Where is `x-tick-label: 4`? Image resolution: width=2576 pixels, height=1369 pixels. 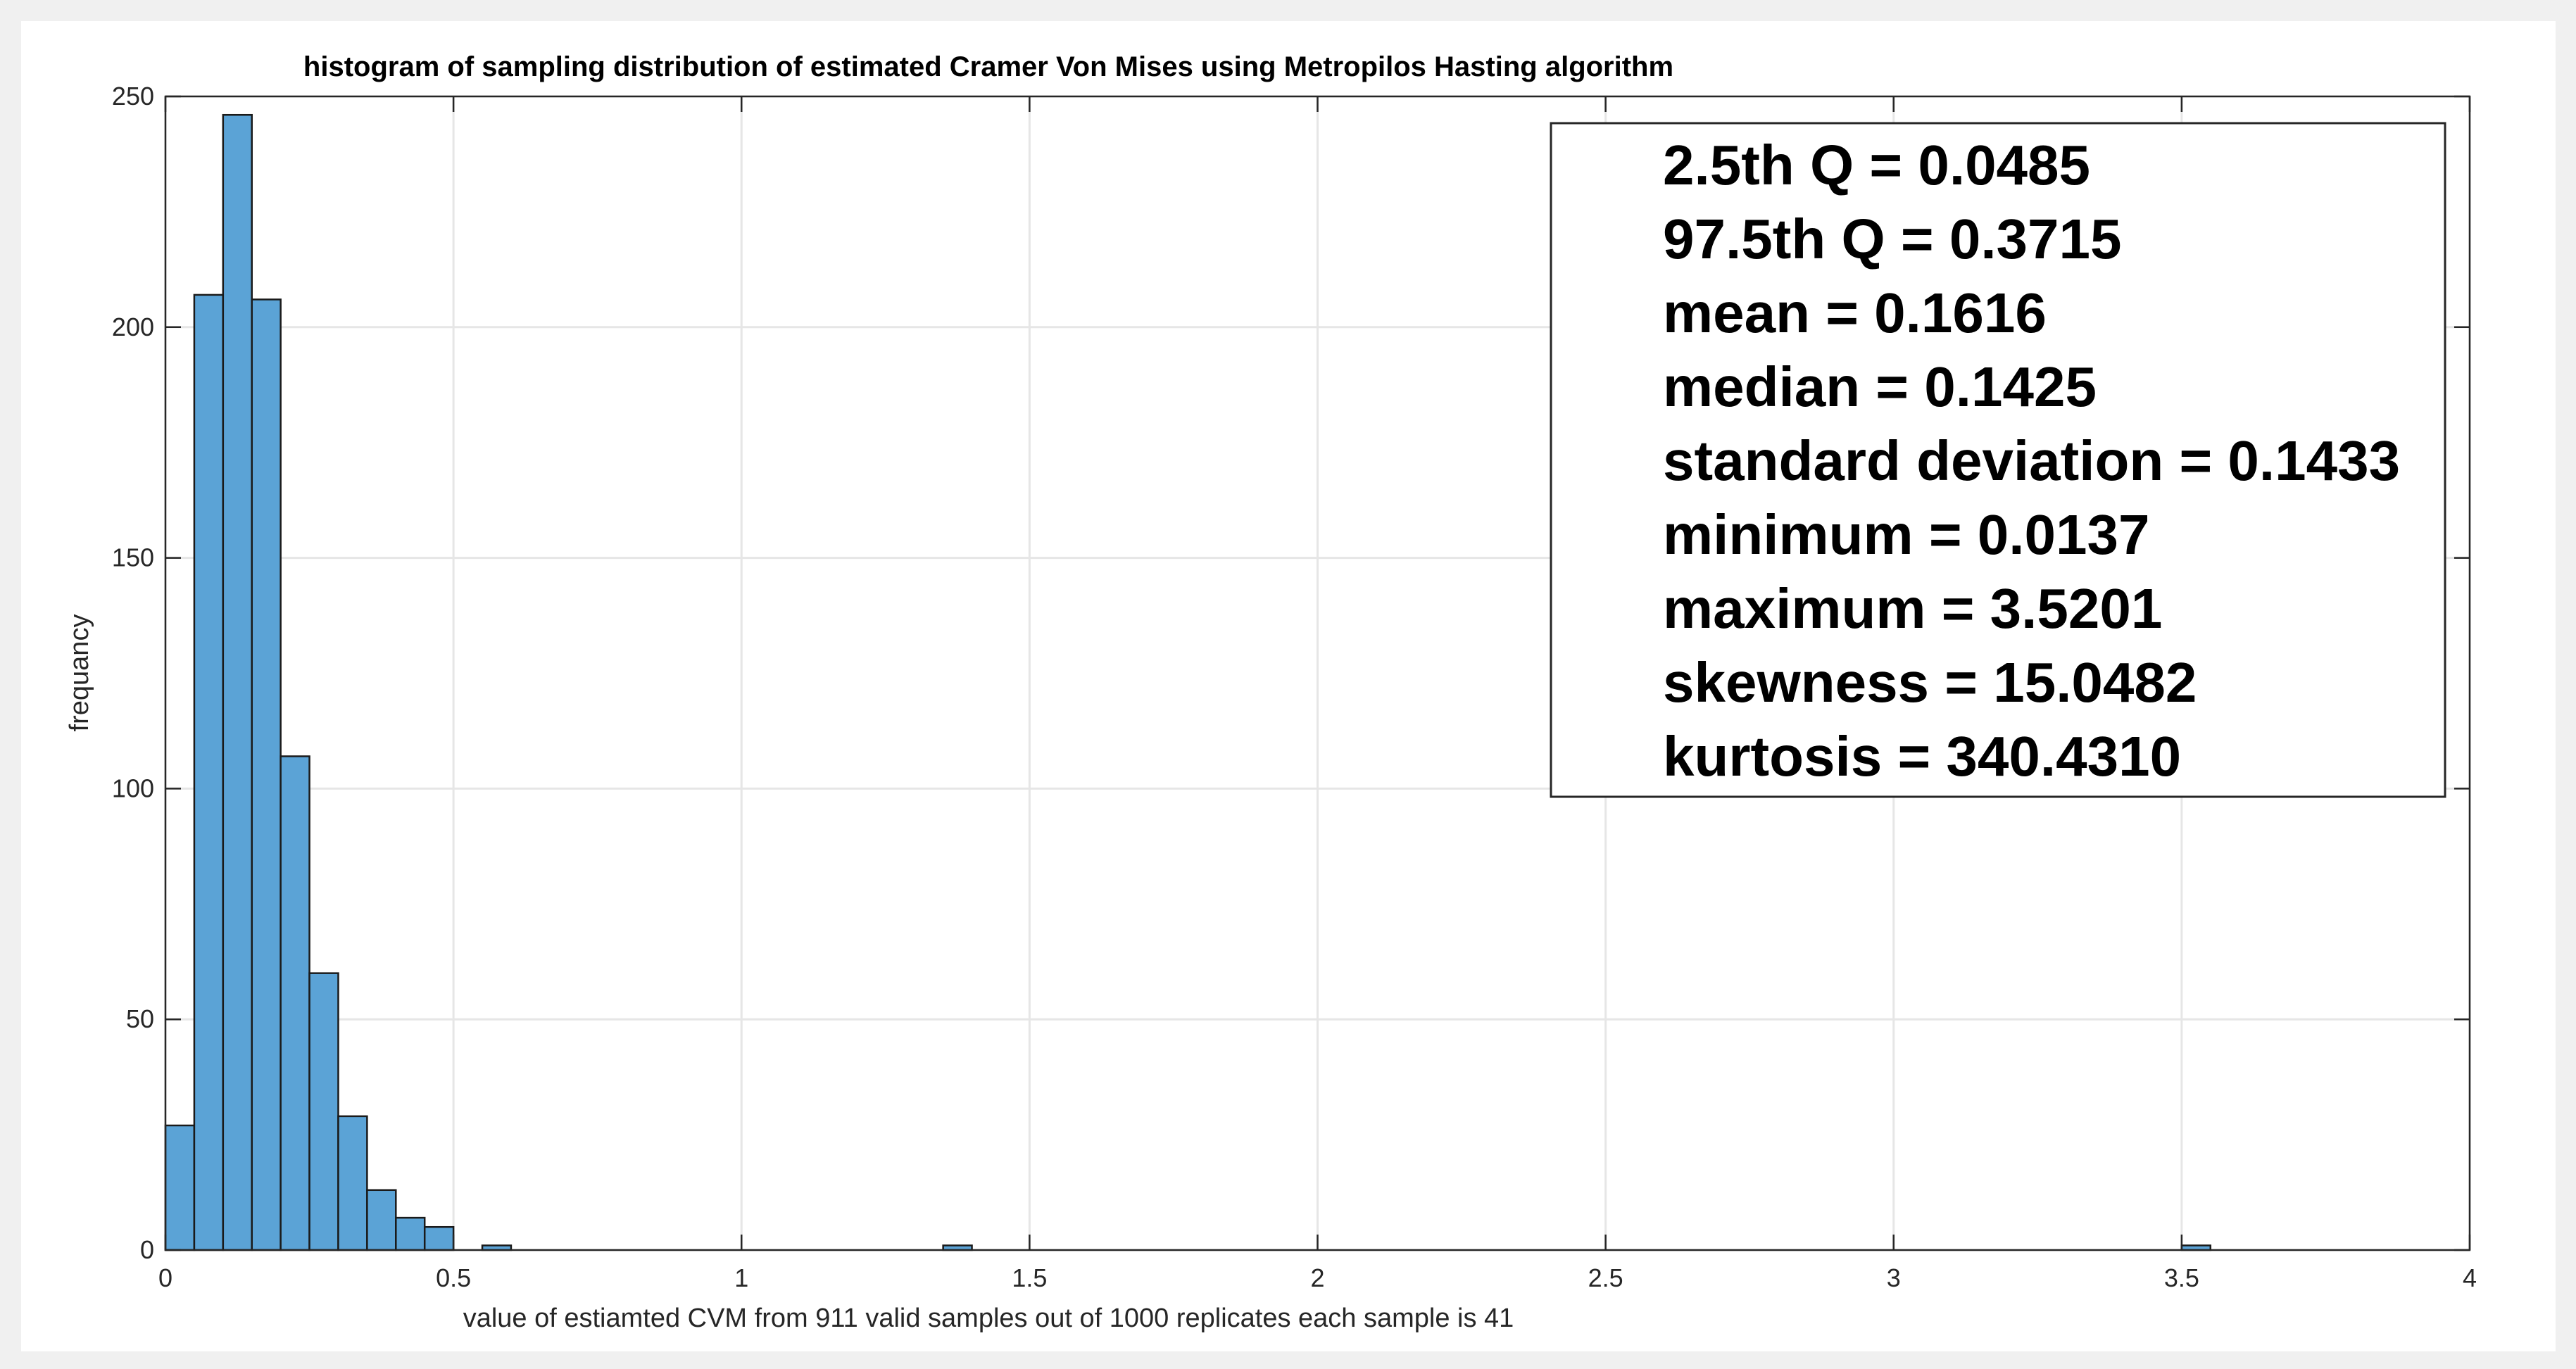
x-tick-label: 4 is located at coordinates (2470, 1277).